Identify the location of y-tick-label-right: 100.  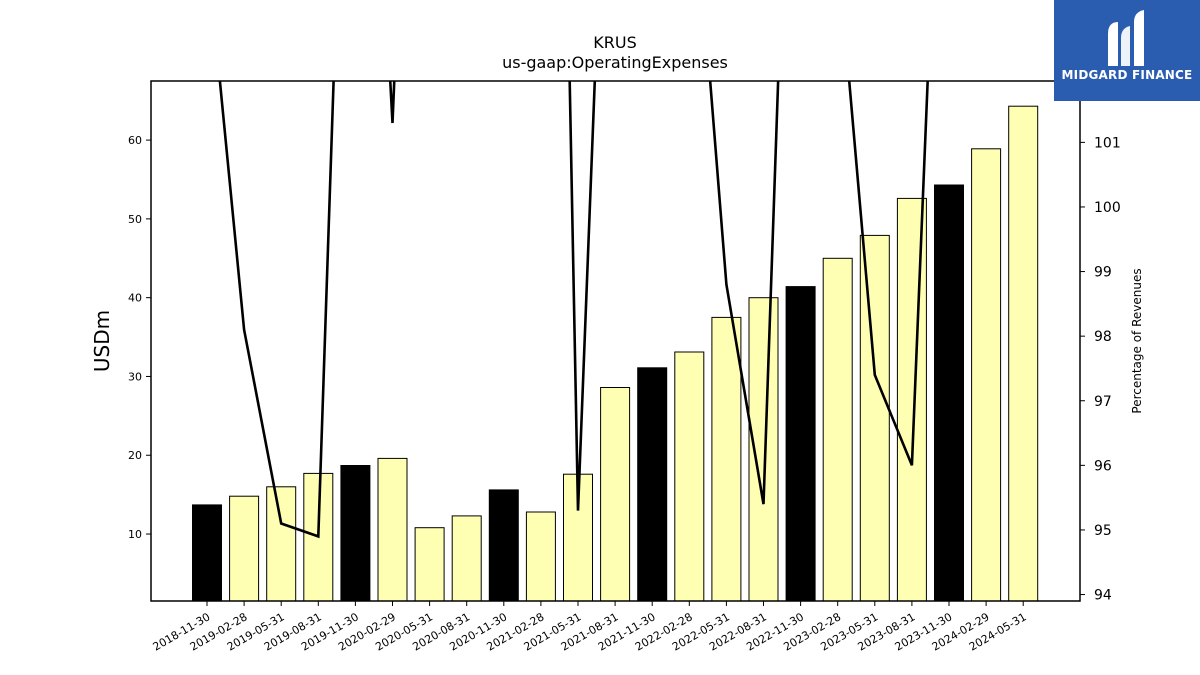
(1107, 208).